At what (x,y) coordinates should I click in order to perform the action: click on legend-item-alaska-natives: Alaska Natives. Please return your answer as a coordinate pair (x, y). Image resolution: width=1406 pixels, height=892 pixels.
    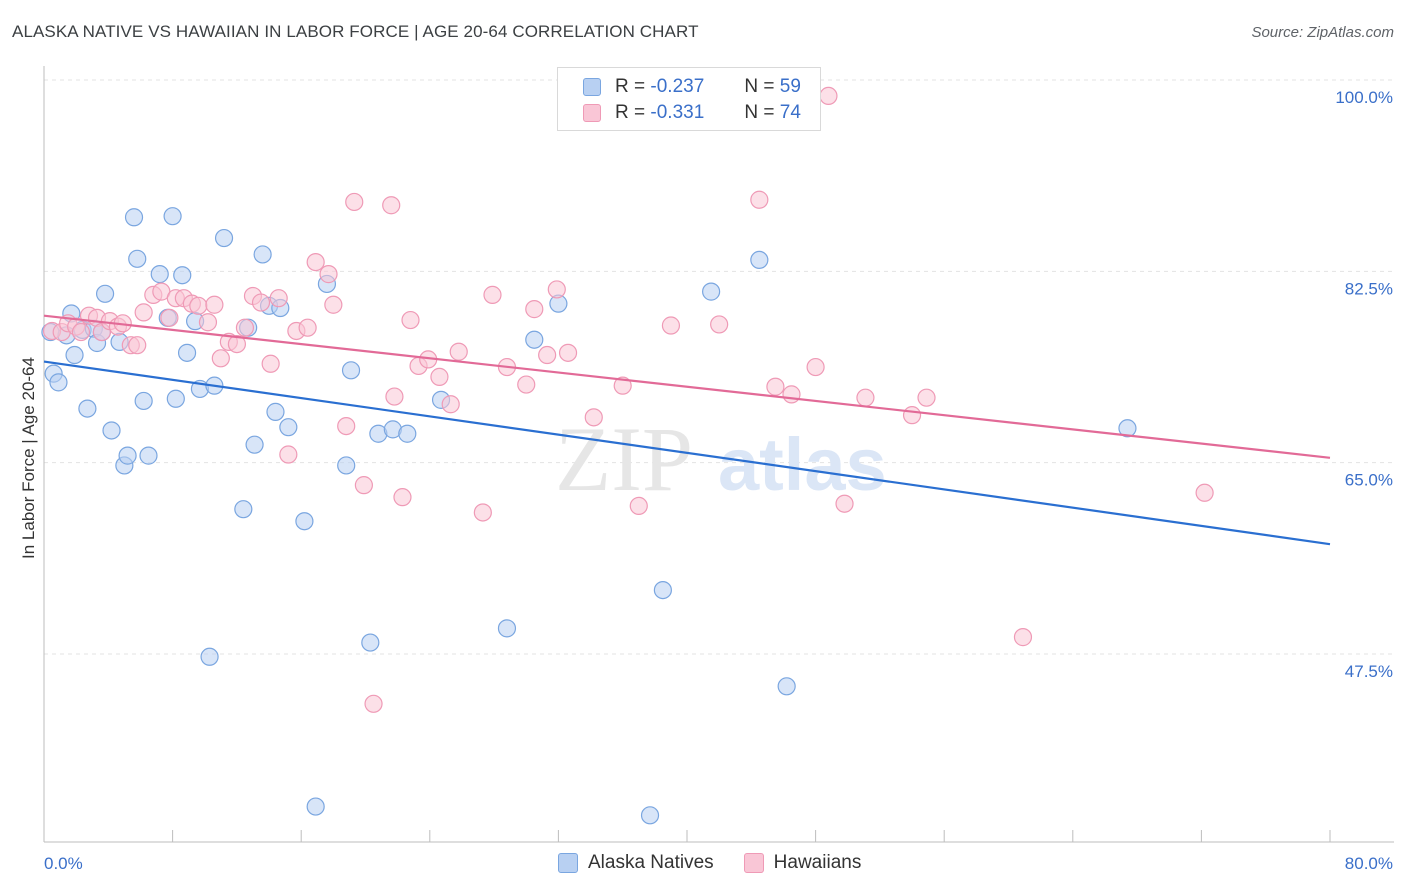
    Looking at the image, I should click on (636, 863).